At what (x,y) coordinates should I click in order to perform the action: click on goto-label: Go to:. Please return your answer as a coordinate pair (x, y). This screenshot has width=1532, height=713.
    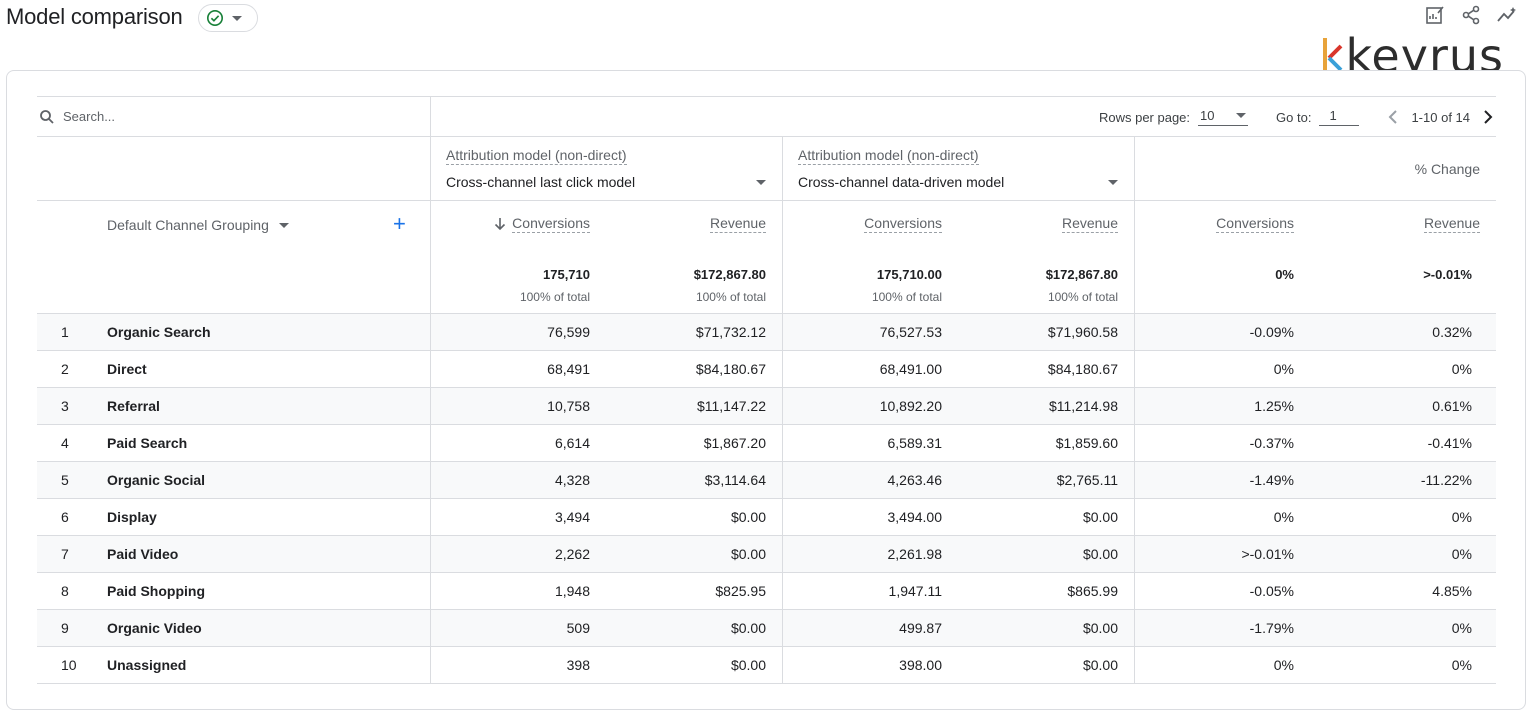
    Looking at the image, I should click on (1294, 117).